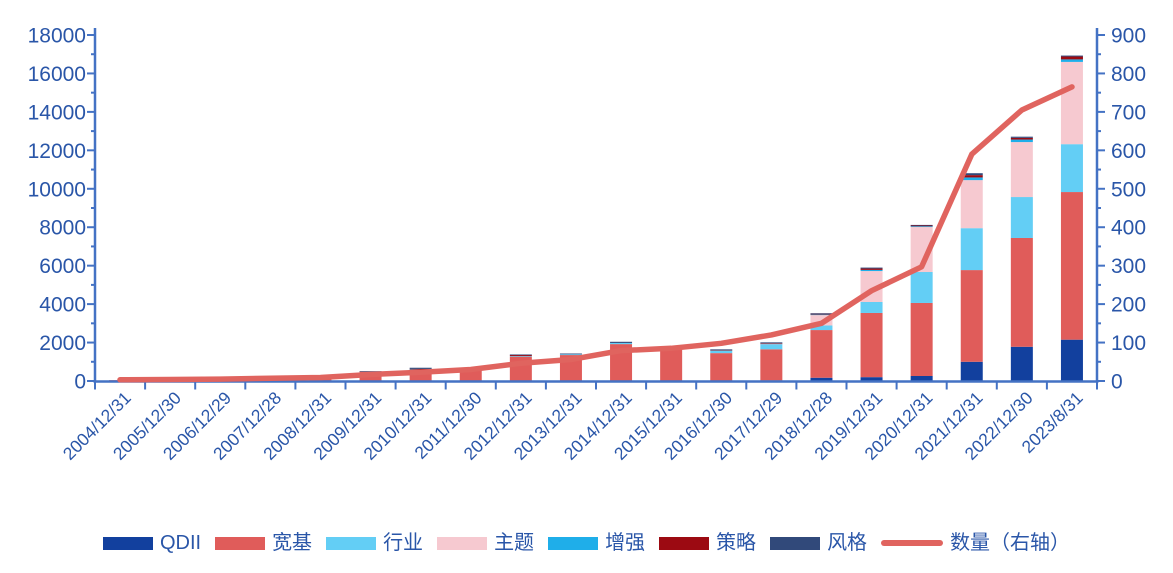 This screenshot has width=1173, height=573. What do you see at coordinates (57, 36) in the screenshot?
I see `left-axis-tick-label: 18000` at bounding box center [57, 36].